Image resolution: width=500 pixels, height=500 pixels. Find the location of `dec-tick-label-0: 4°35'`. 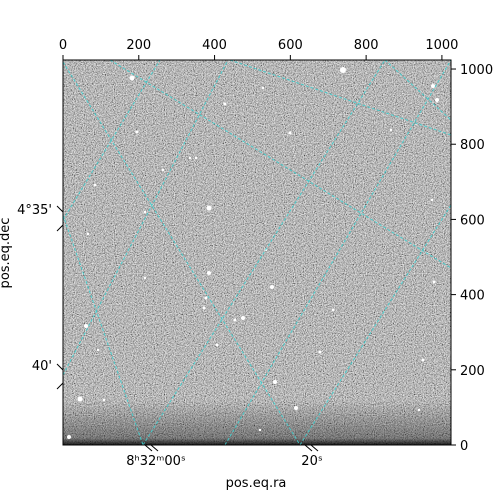

dec-tick-label-0: 4°35' is located at coordinates (34, 210).